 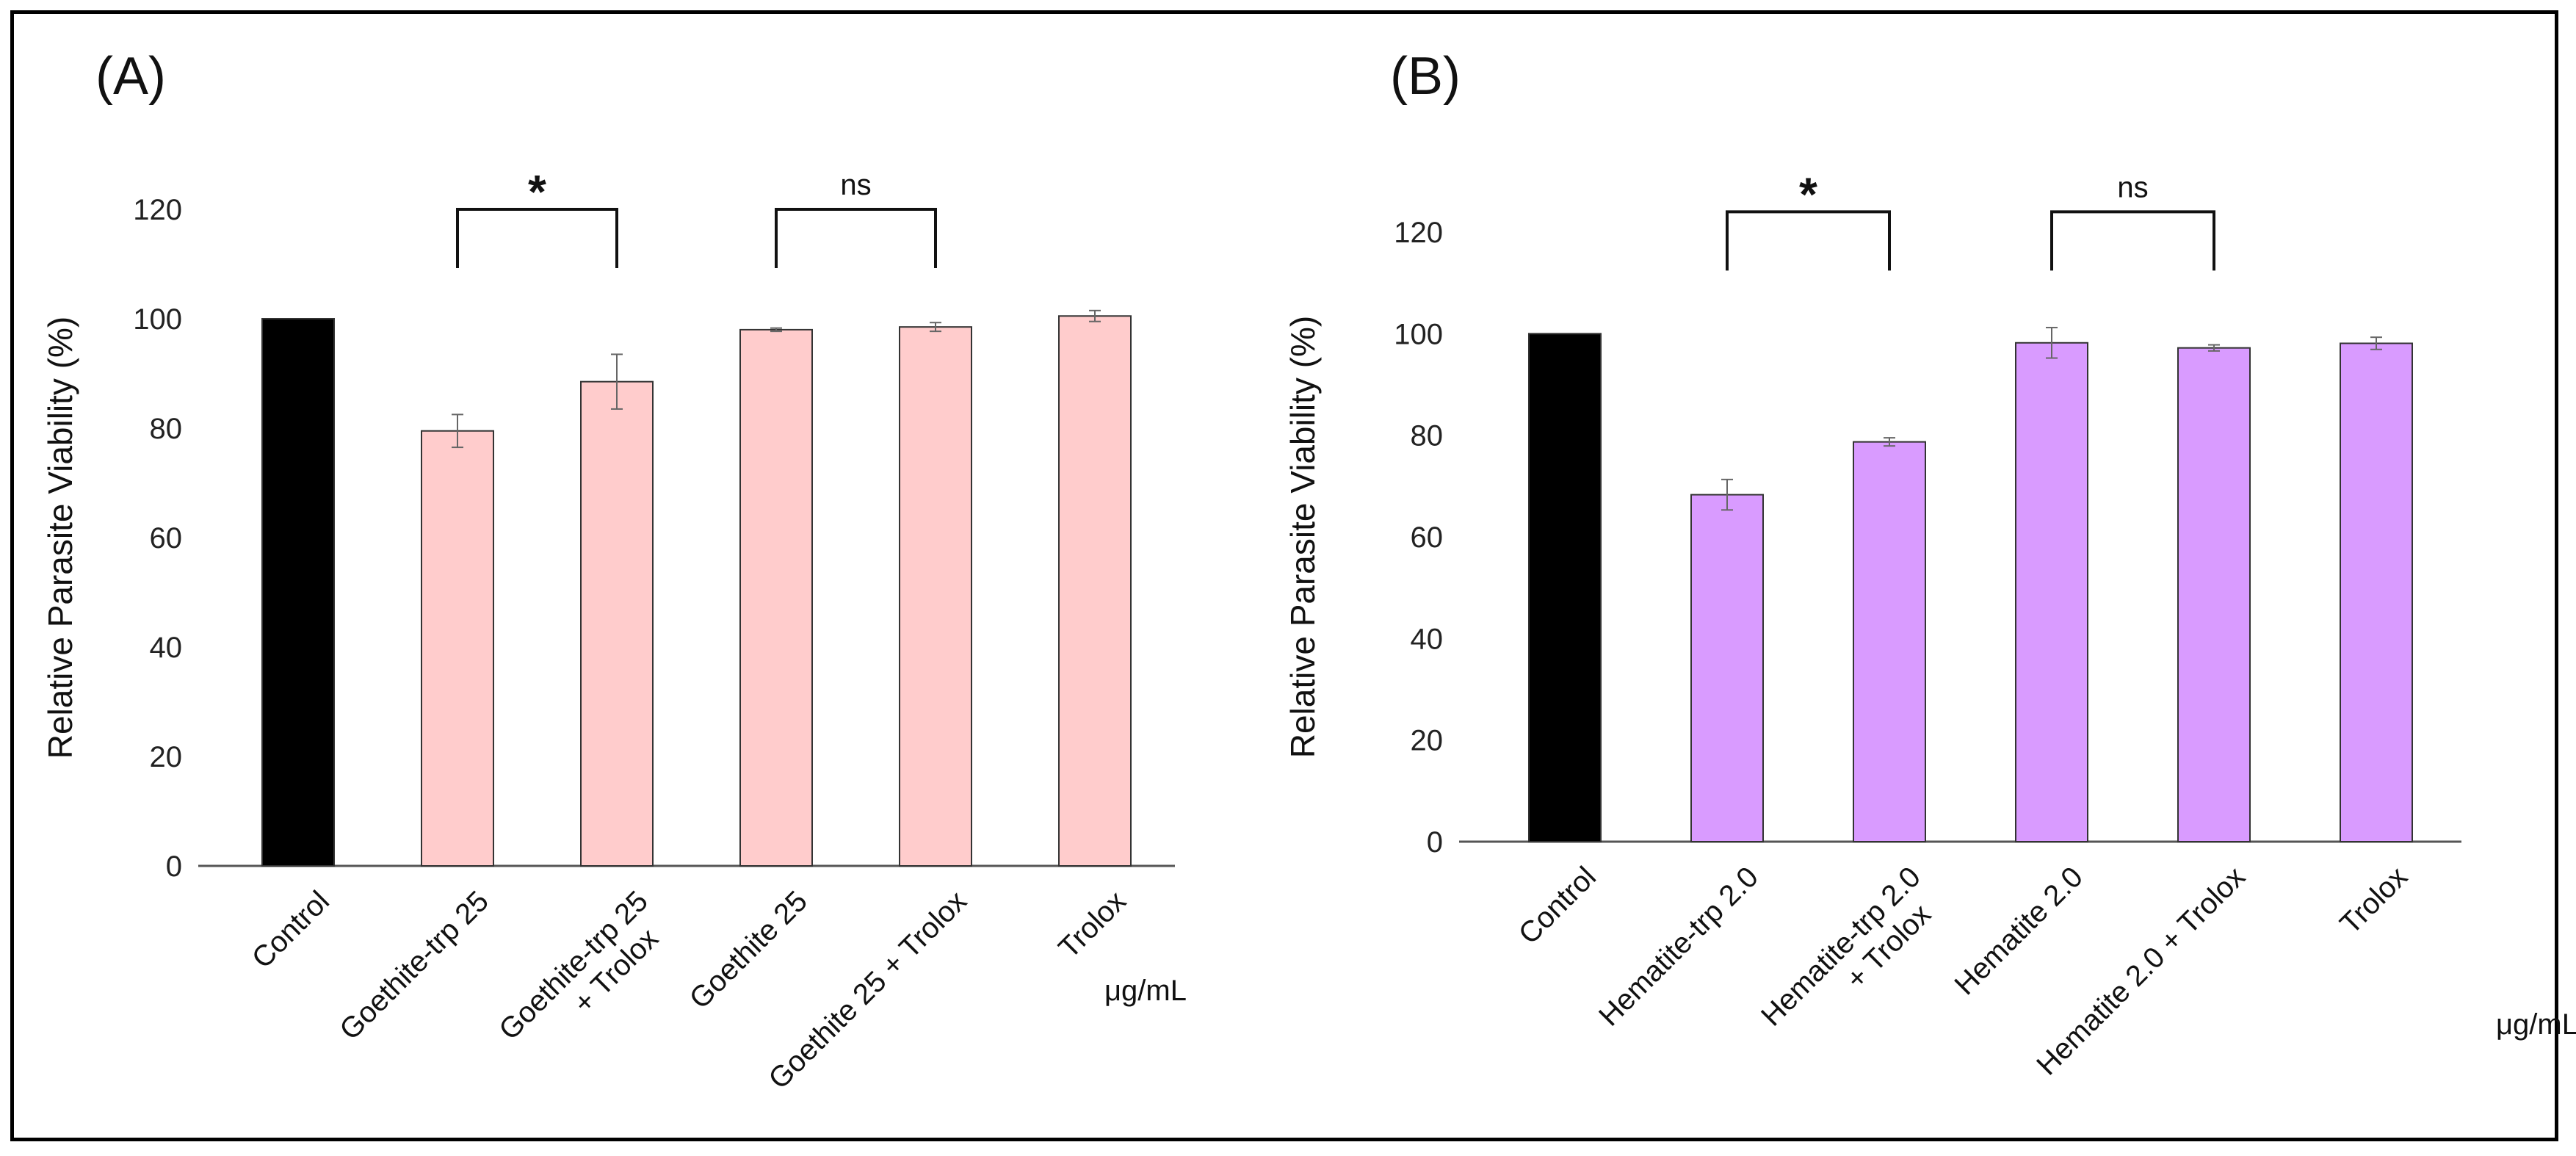 I want to click on x-tick-label-line: Goethite 25, so click(x=749, y=950).